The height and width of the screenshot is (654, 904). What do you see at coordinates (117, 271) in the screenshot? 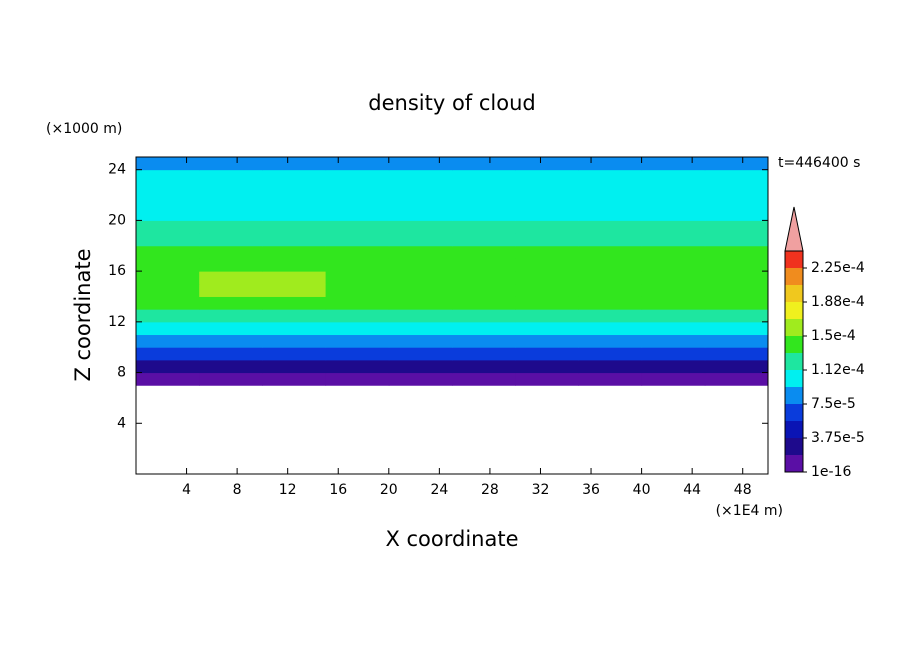
I see `y-tick-label: 16` at bounding box center [117, 271].